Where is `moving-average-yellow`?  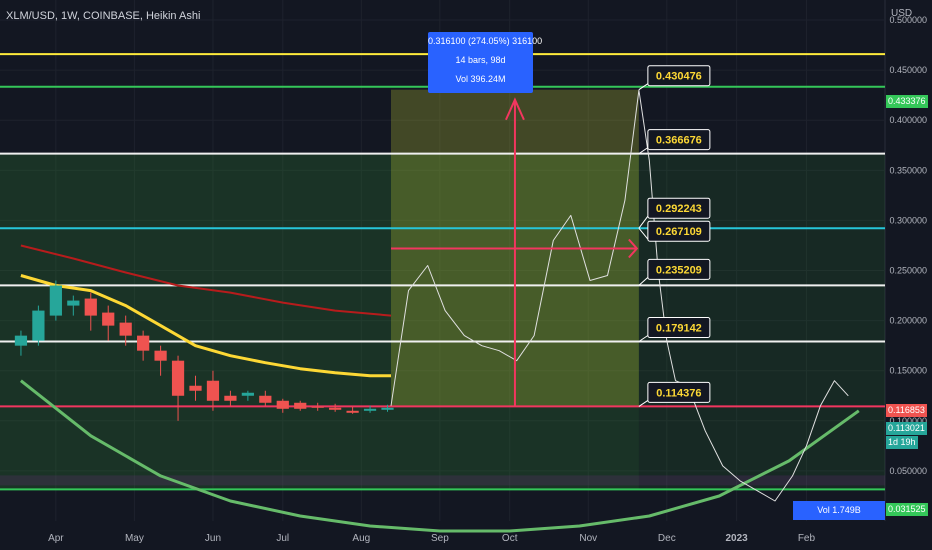
moving-average-yellow is located at coordinates (205, 326).